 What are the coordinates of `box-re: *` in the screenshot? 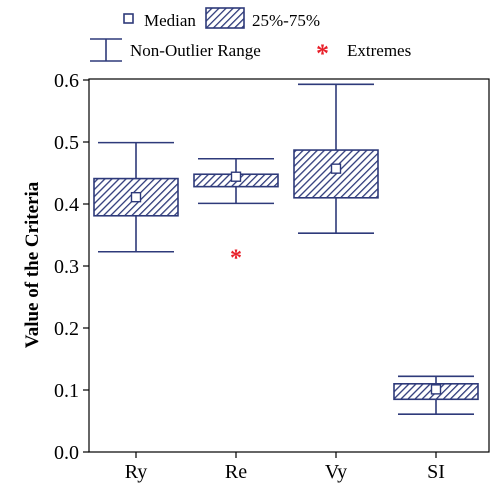 It's located at (236, 214).